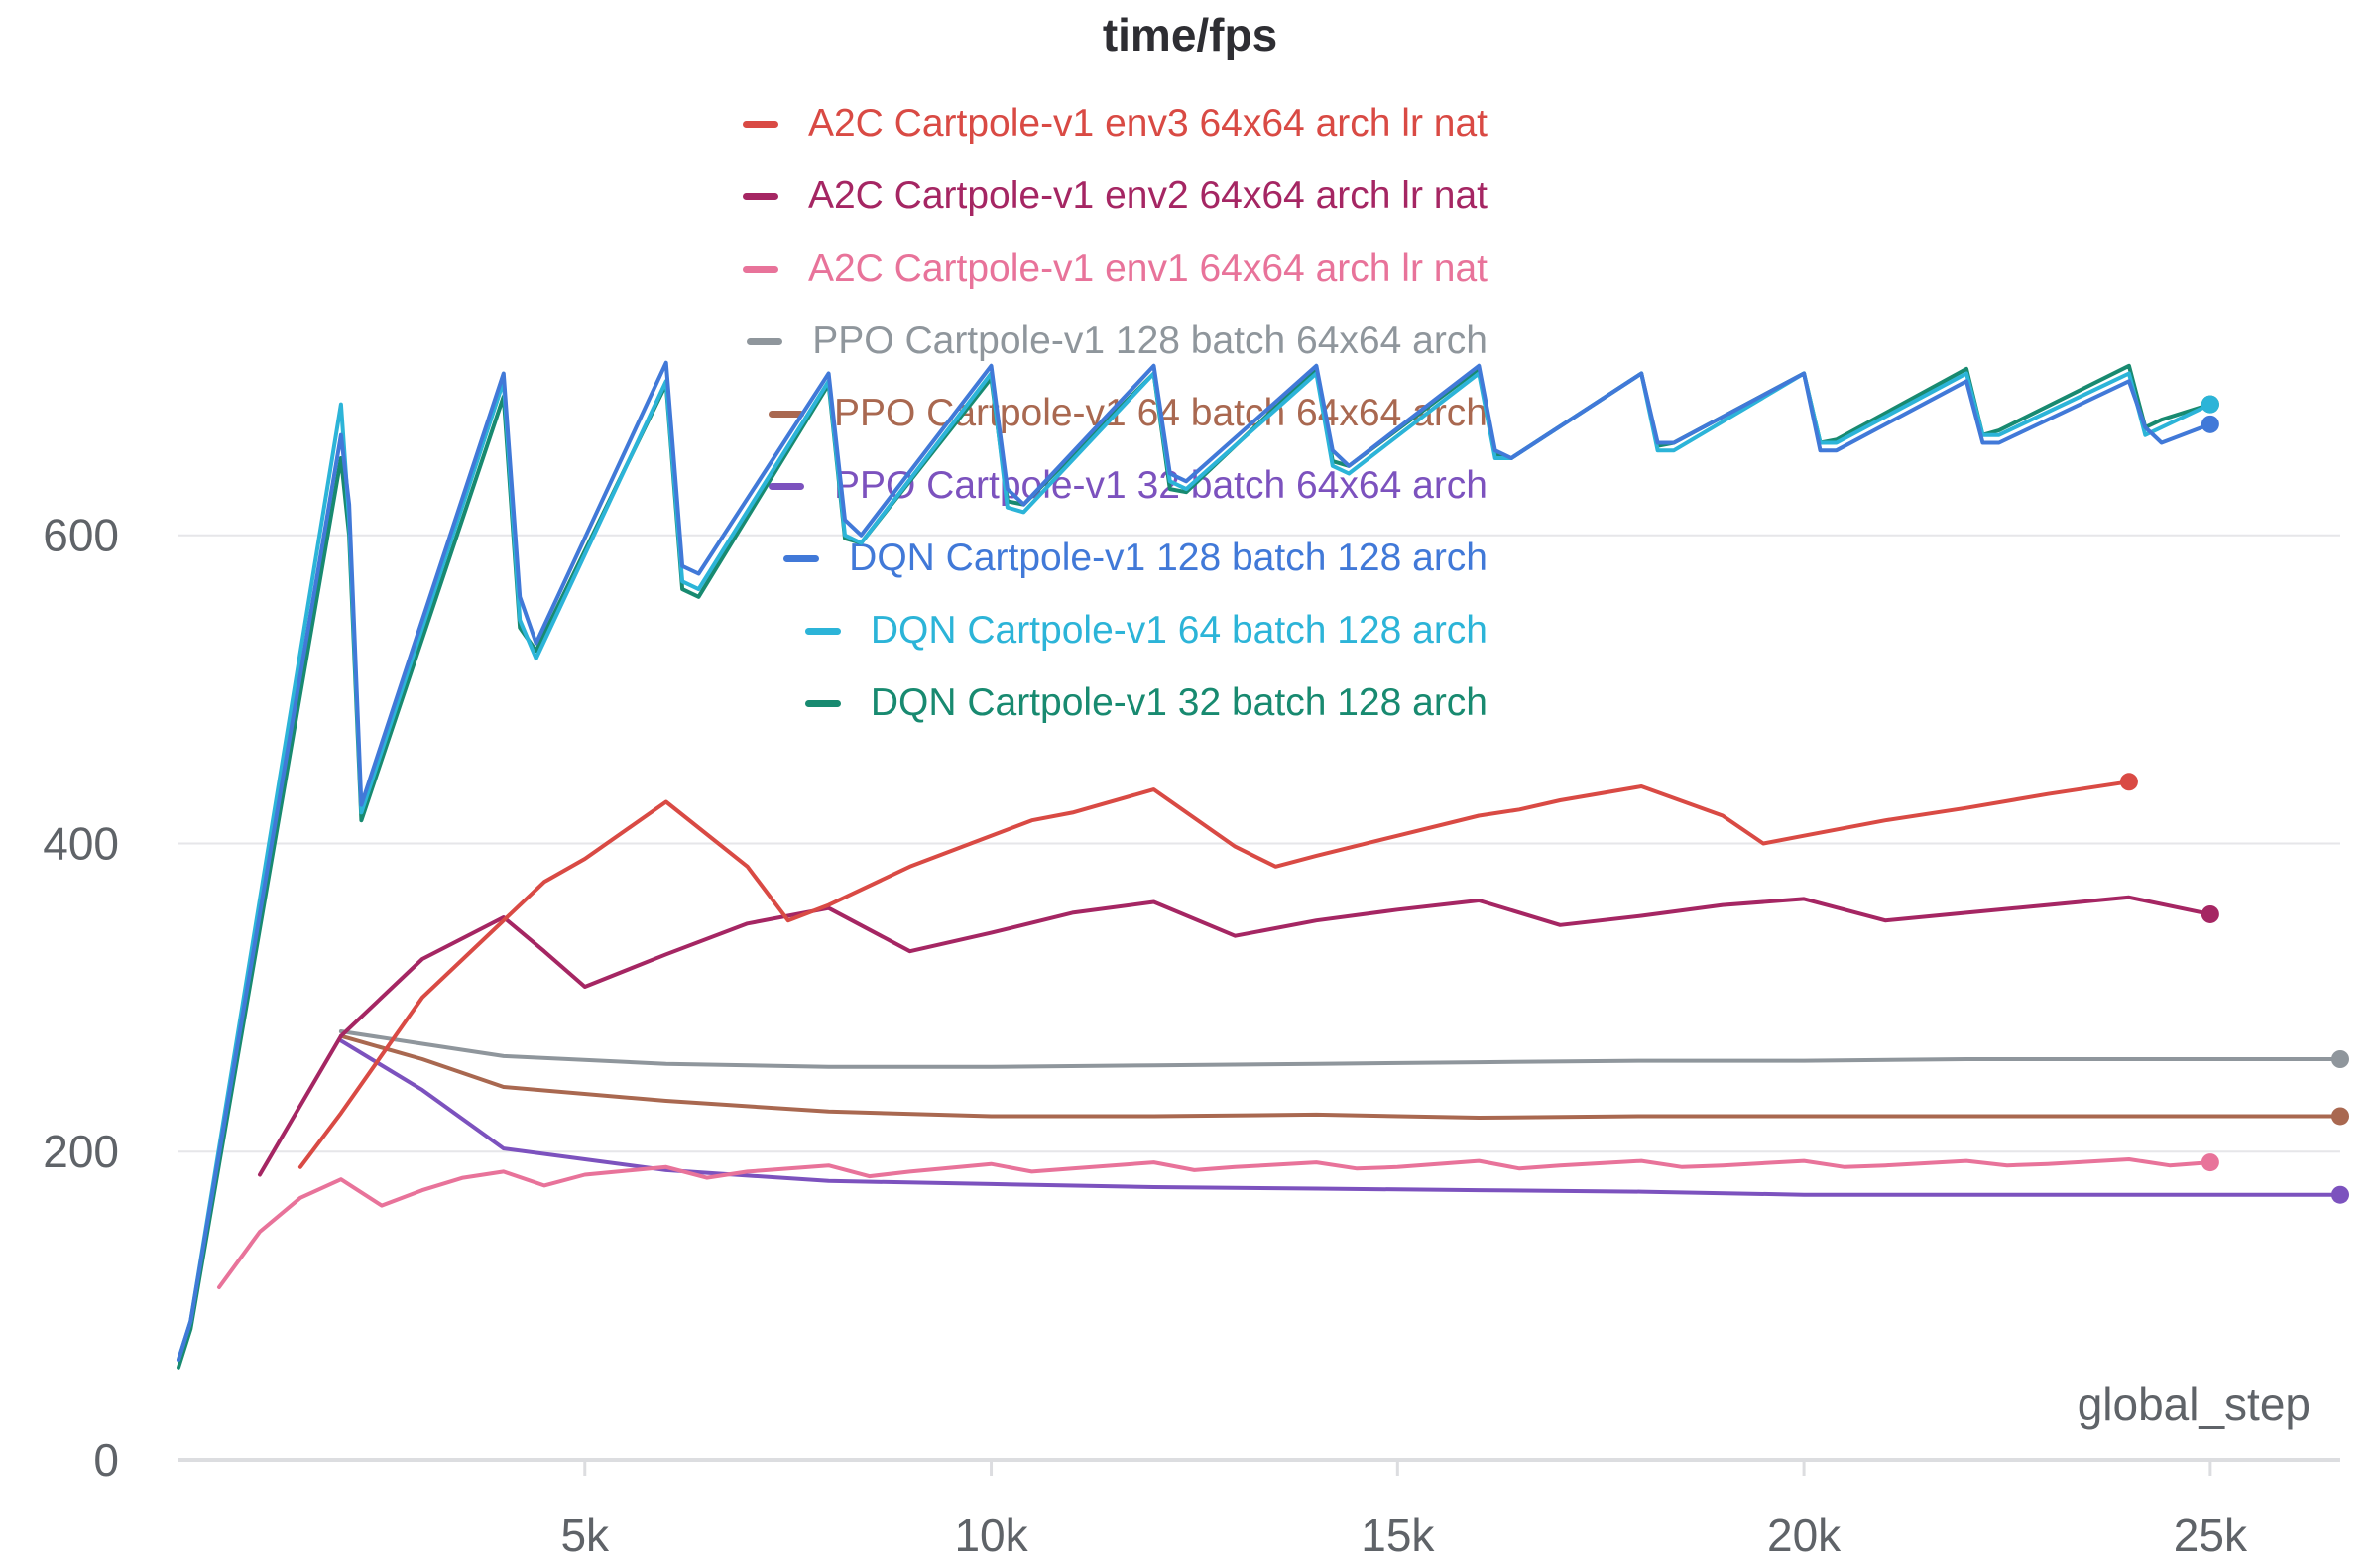  I want to click on y-tick-label: 0, so click(106, 1460).